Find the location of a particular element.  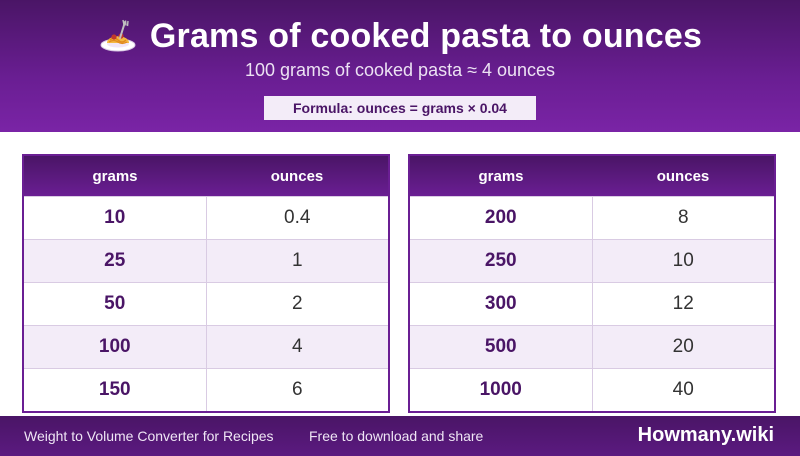

ounces-cell: 40 is located at coordinates (683, 390).